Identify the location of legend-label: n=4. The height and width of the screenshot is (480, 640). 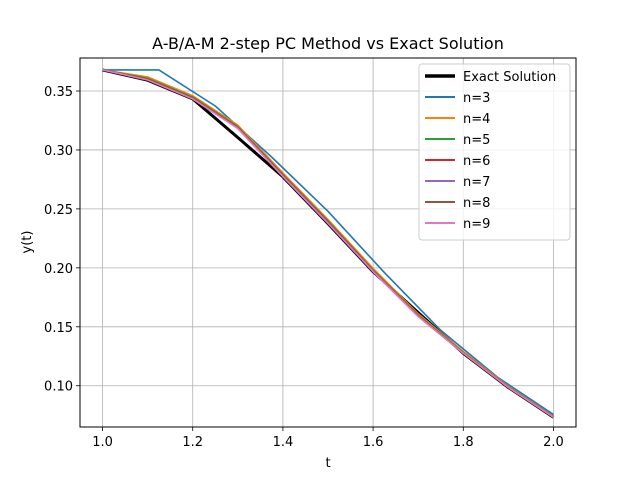
(476, 119).